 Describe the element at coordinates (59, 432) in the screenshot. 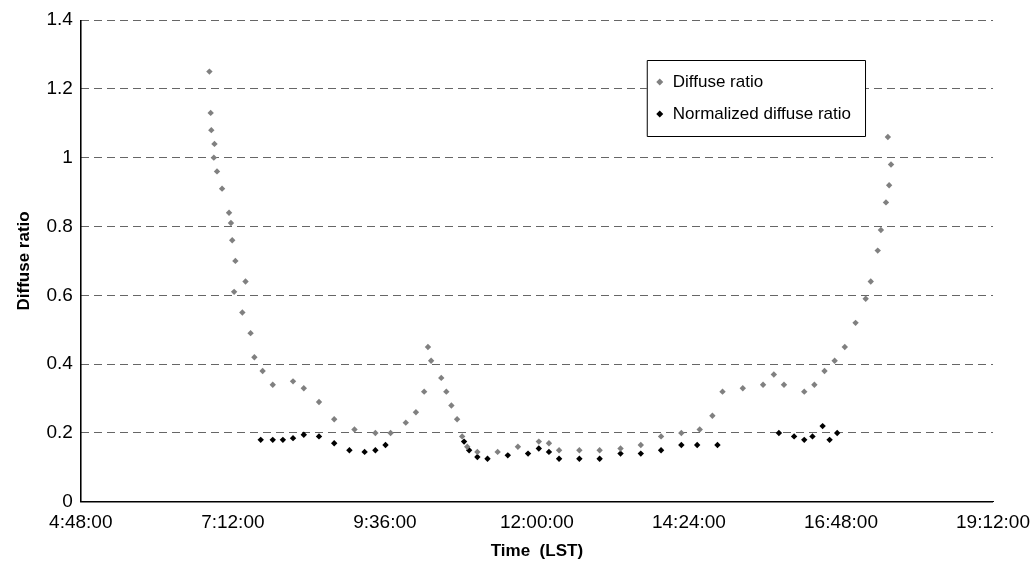

I see `y-tick-label: 0.2` at that location.